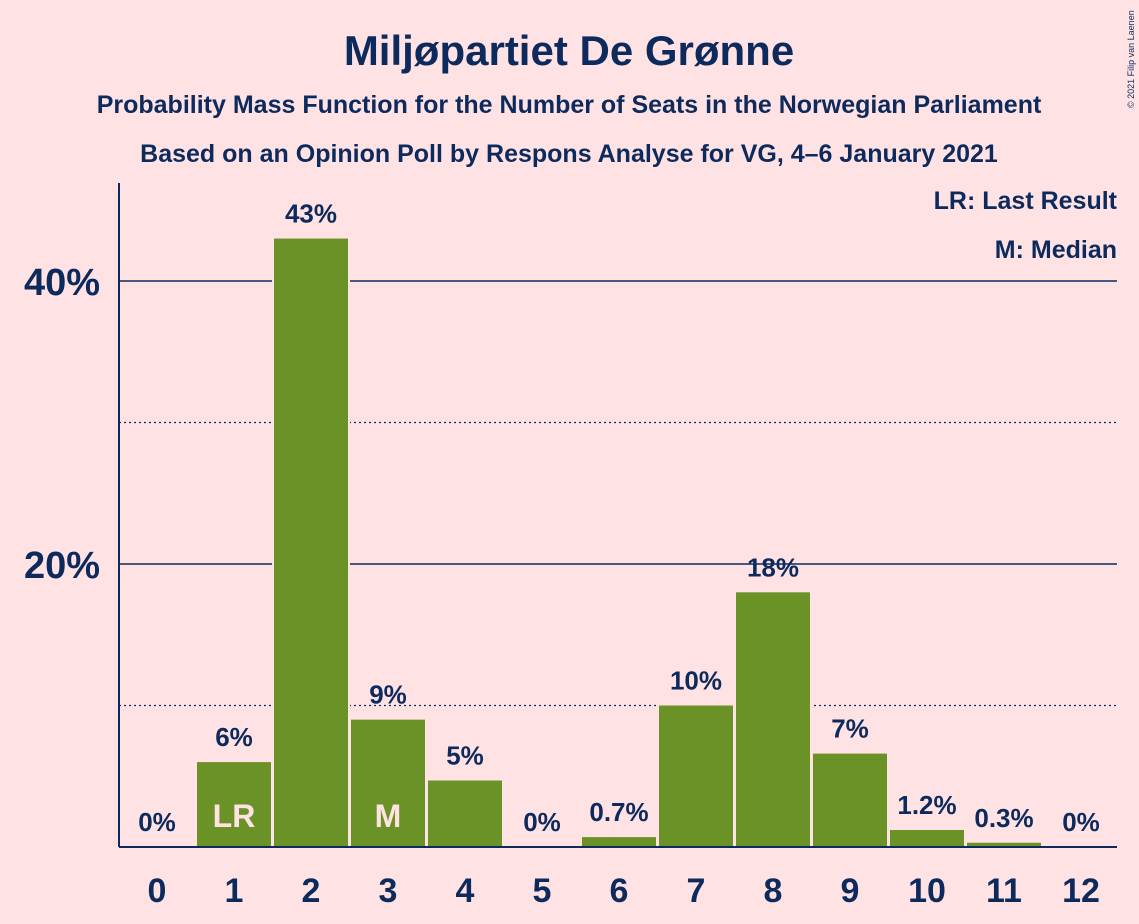 The width and height of the screenshot is (1139, 924). I want to click on data-label: 1.2%, so click(926, 805).